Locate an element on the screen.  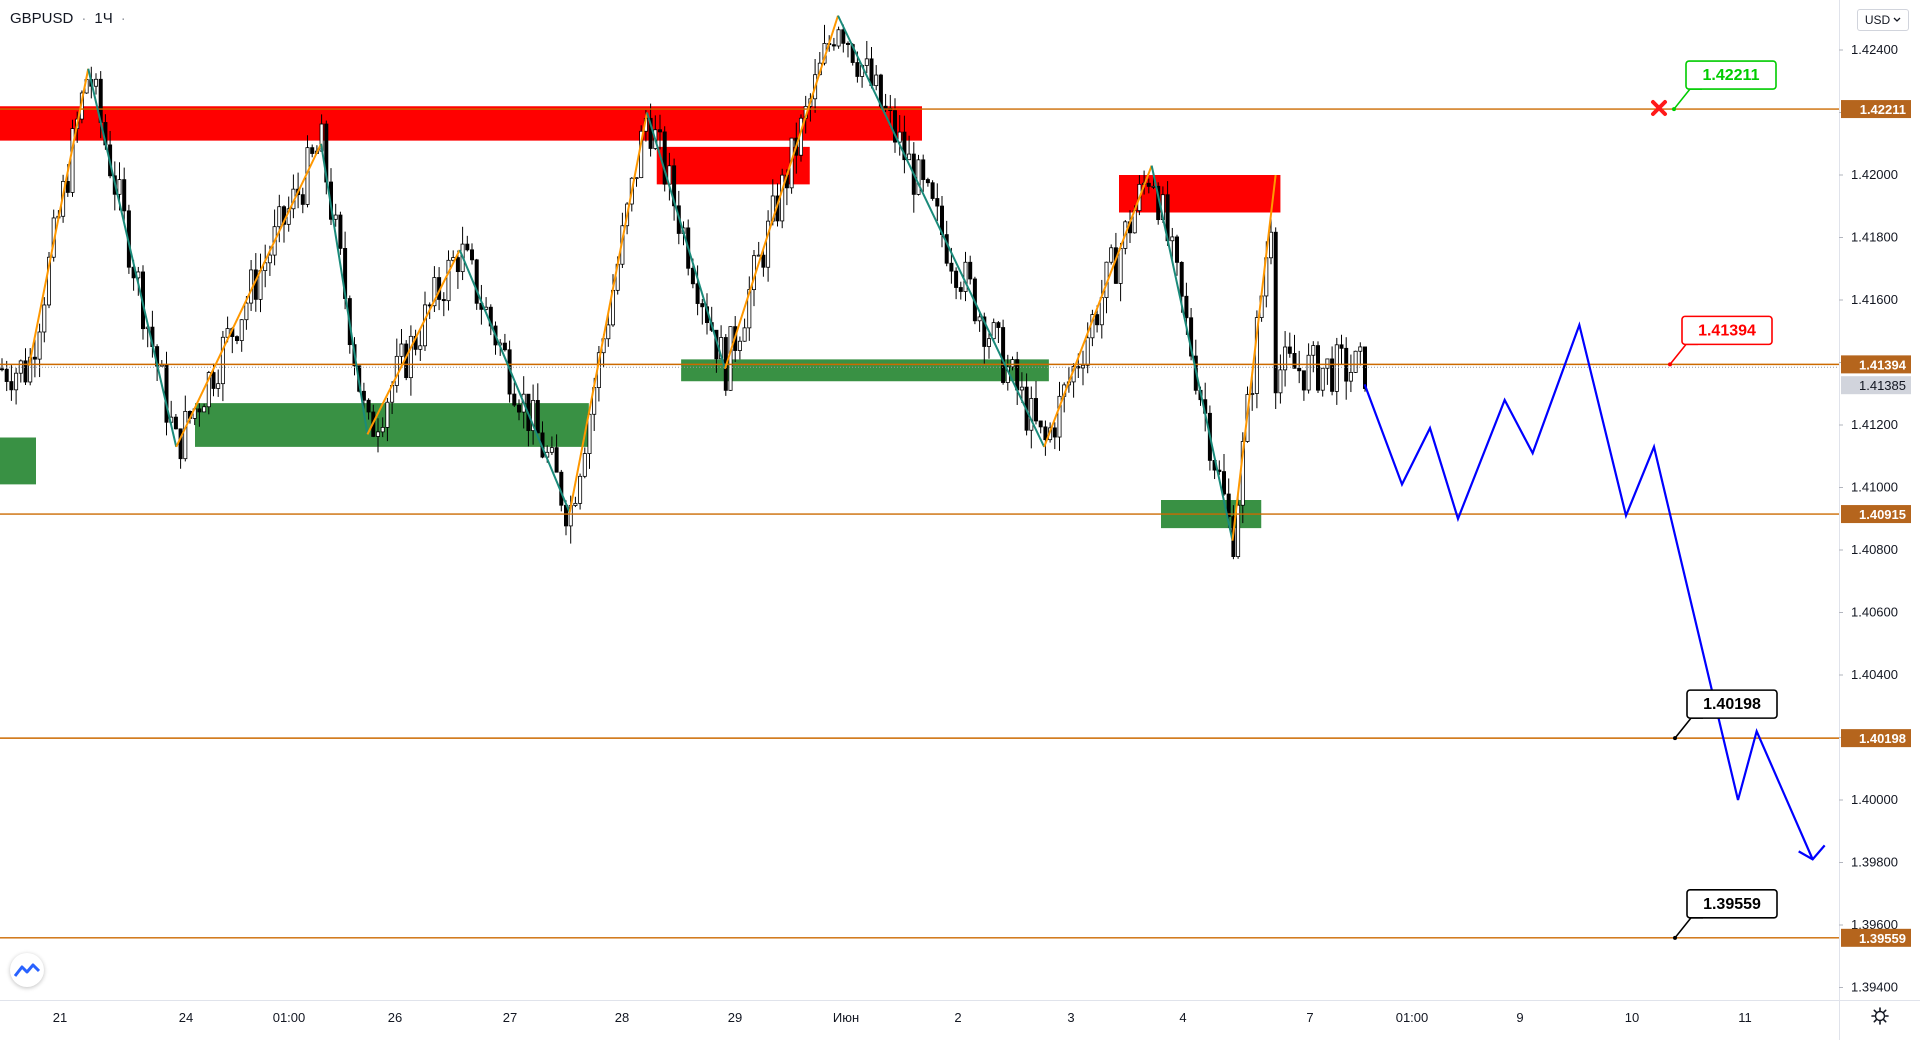
gear-icon is located at coordinates (1880, 1016).